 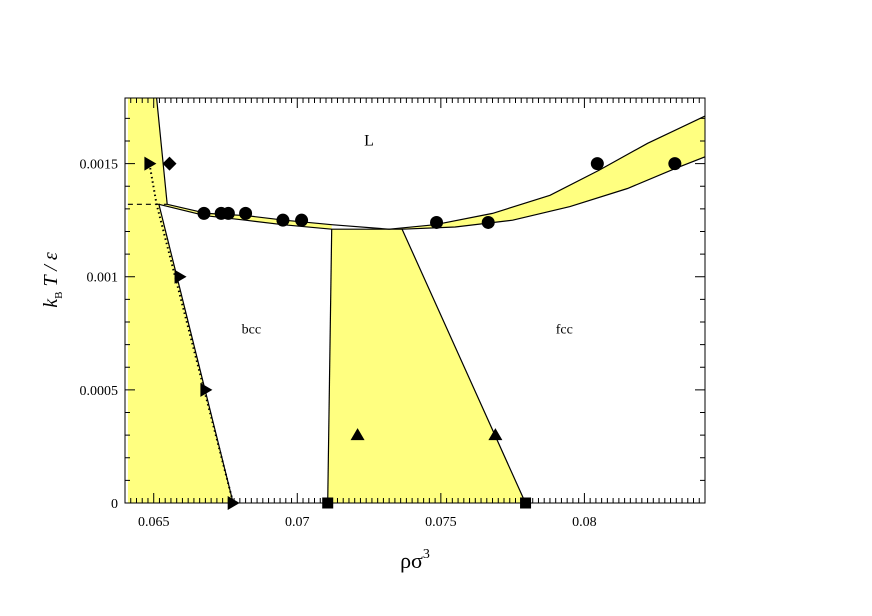 I want to click on y-axis-title-rest: T / ε, so click(x=51, y=271).